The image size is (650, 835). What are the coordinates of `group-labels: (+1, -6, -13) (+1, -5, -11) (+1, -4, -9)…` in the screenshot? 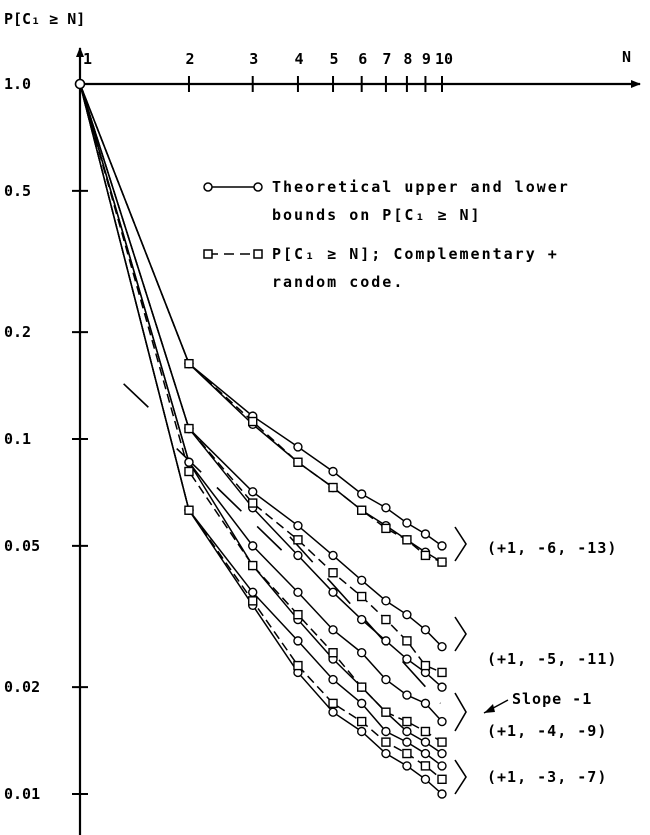 It's located at (535, 660).